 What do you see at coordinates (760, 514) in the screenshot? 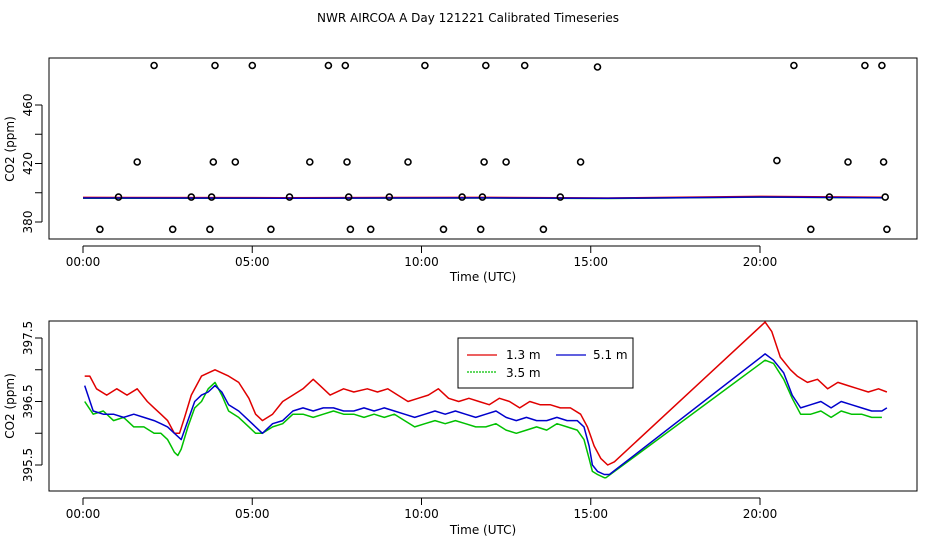
I see `lower-x-tick-label: 20:00` at bounding box center [760, 514].